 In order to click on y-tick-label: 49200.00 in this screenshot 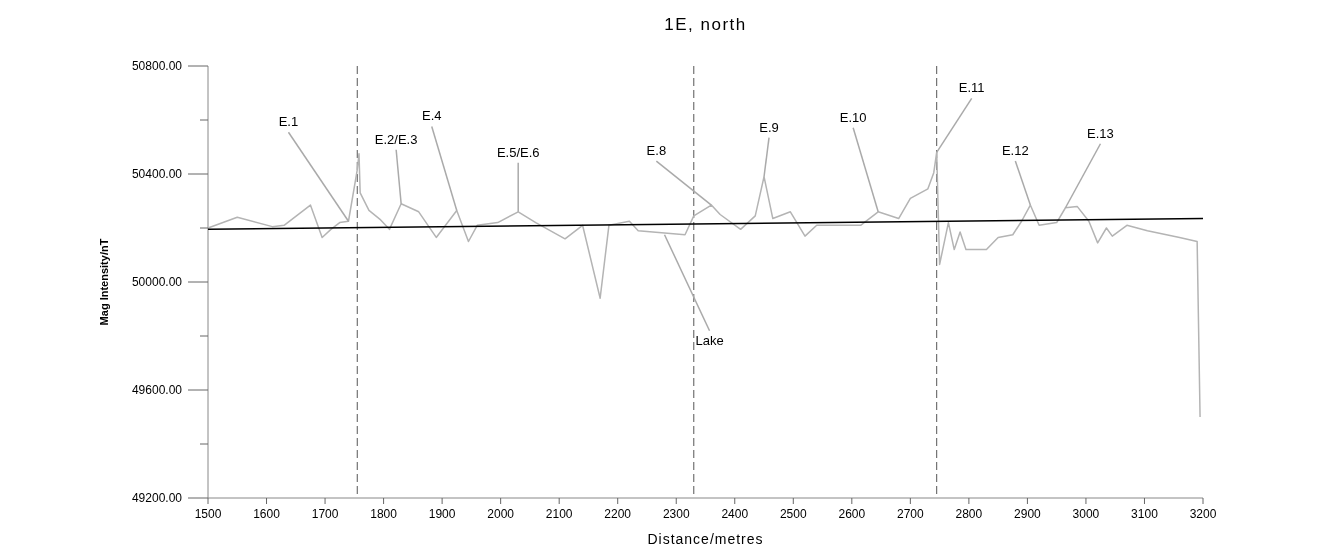, I will do `click(157, 498)`.